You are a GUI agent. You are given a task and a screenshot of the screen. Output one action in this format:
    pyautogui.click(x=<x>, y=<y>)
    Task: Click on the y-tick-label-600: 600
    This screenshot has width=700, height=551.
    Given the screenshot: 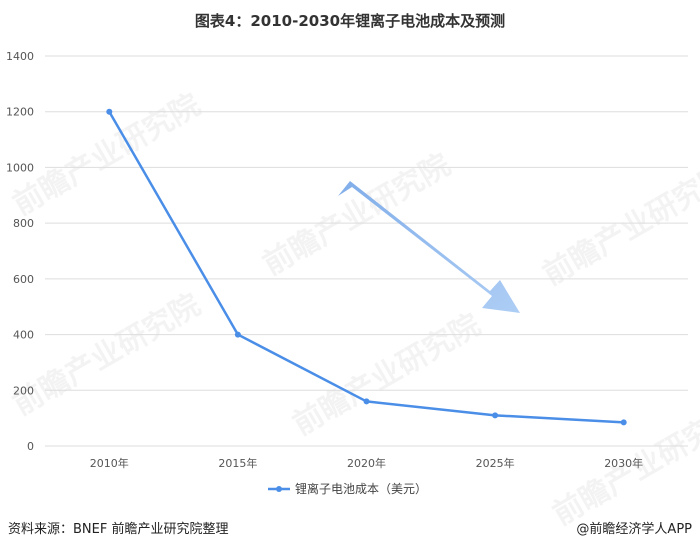 What is the action you would take?
    pyautogui.click(x=23, y=279)
    